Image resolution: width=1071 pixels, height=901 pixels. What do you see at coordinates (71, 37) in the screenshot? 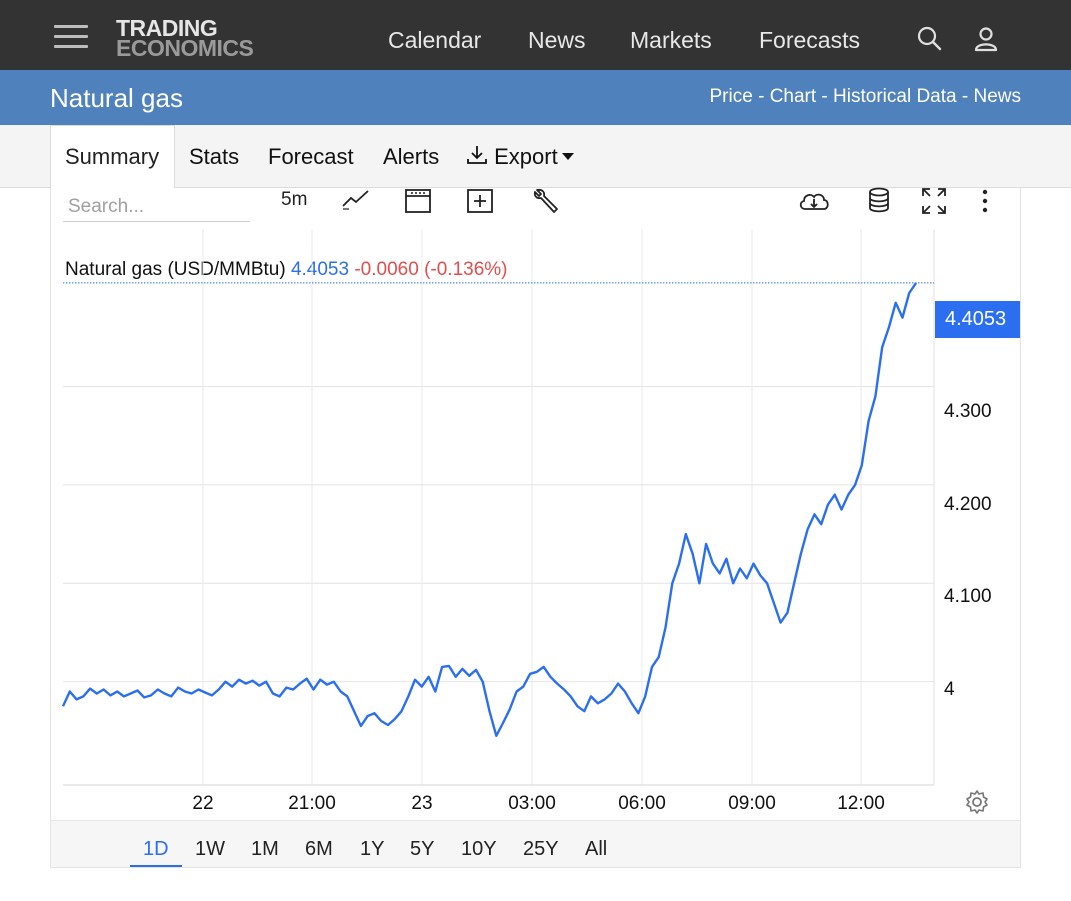
I see `hamburger-menu-icon` at bounding box center [71, 37].